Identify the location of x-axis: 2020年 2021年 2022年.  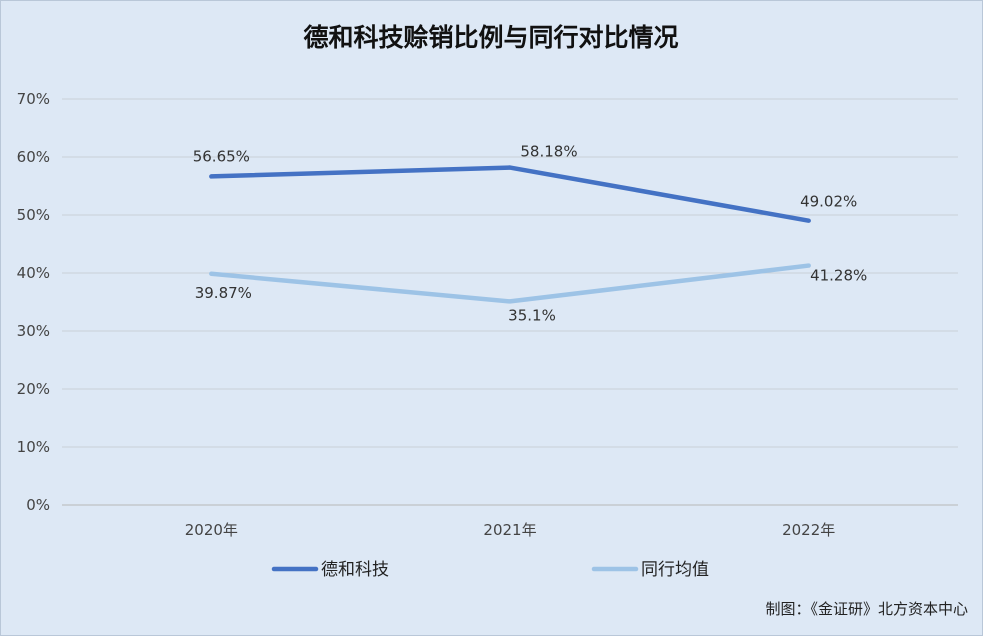
(510, 530).